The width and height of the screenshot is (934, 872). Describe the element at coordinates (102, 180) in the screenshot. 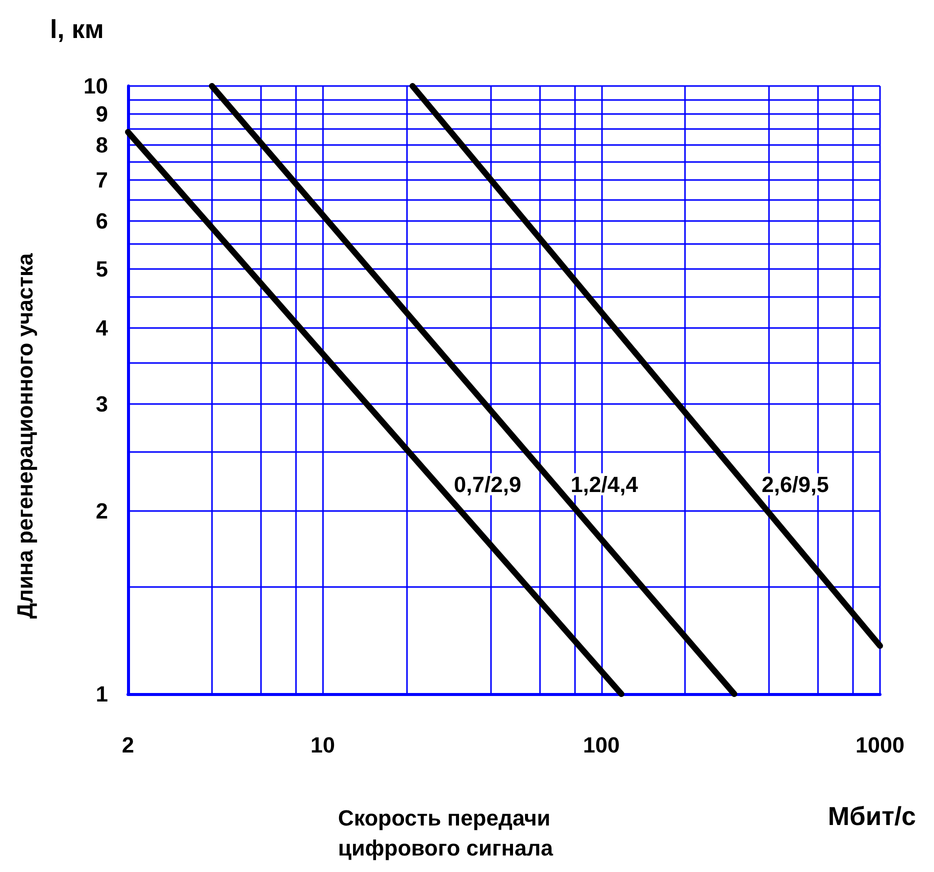

I see `y-tick-label: 7` at that location.